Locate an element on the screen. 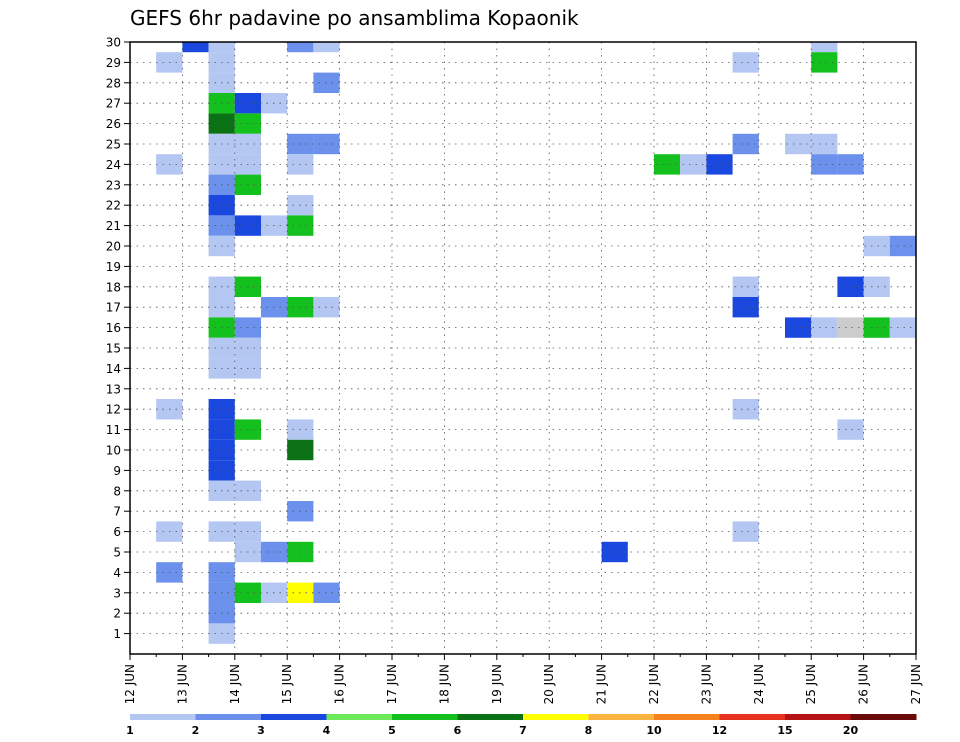 The image size is (960, 742). colorbar-label: 2 is located at coordinates (196, 730).